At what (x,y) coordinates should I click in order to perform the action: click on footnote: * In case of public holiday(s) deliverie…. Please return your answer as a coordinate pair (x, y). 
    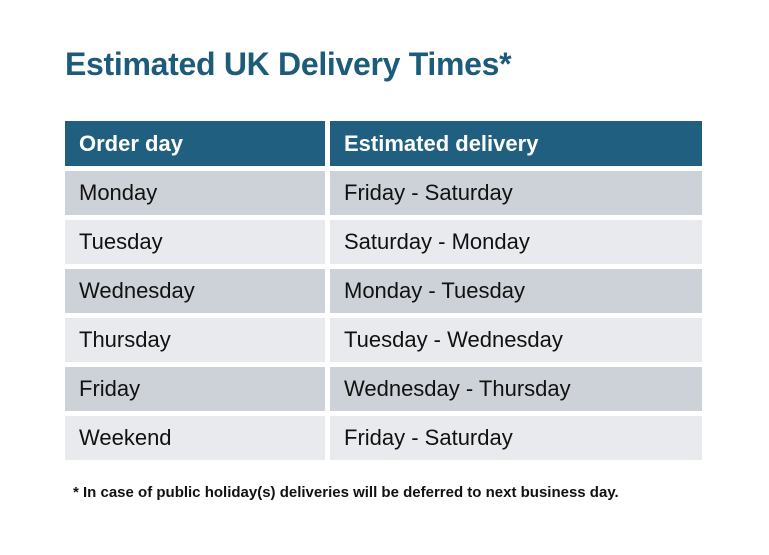
    Looking at the image, I should click on (346, 492).